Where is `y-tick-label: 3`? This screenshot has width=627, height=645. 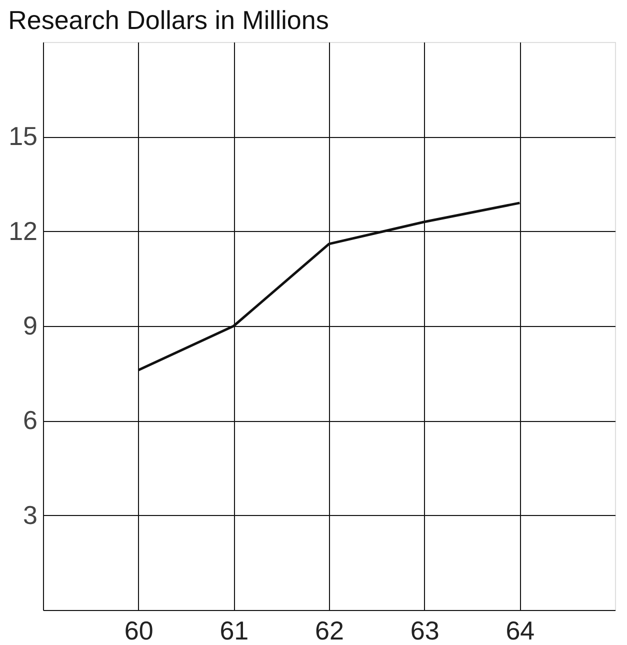
y-tick-label: 3 is located at coordinates (30, 515).